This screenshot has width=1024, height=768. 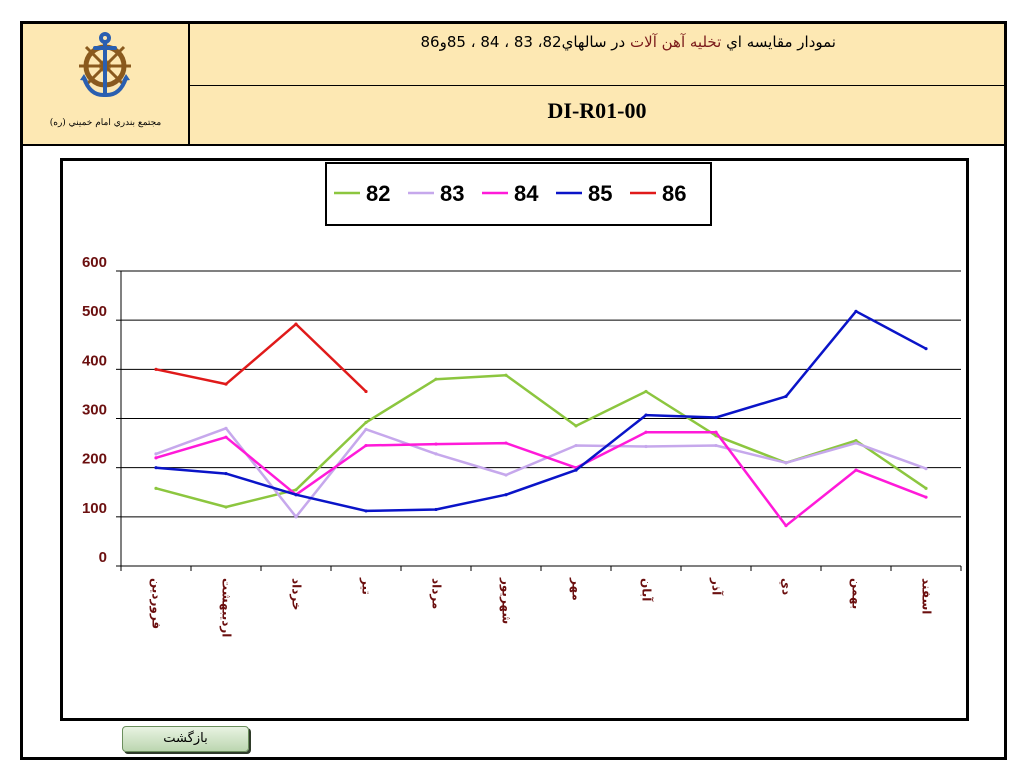 What do you see at coordinates (94, 311) in the screenshot?
I see `y-tick-label: 500` at bounding box center [94, 311].